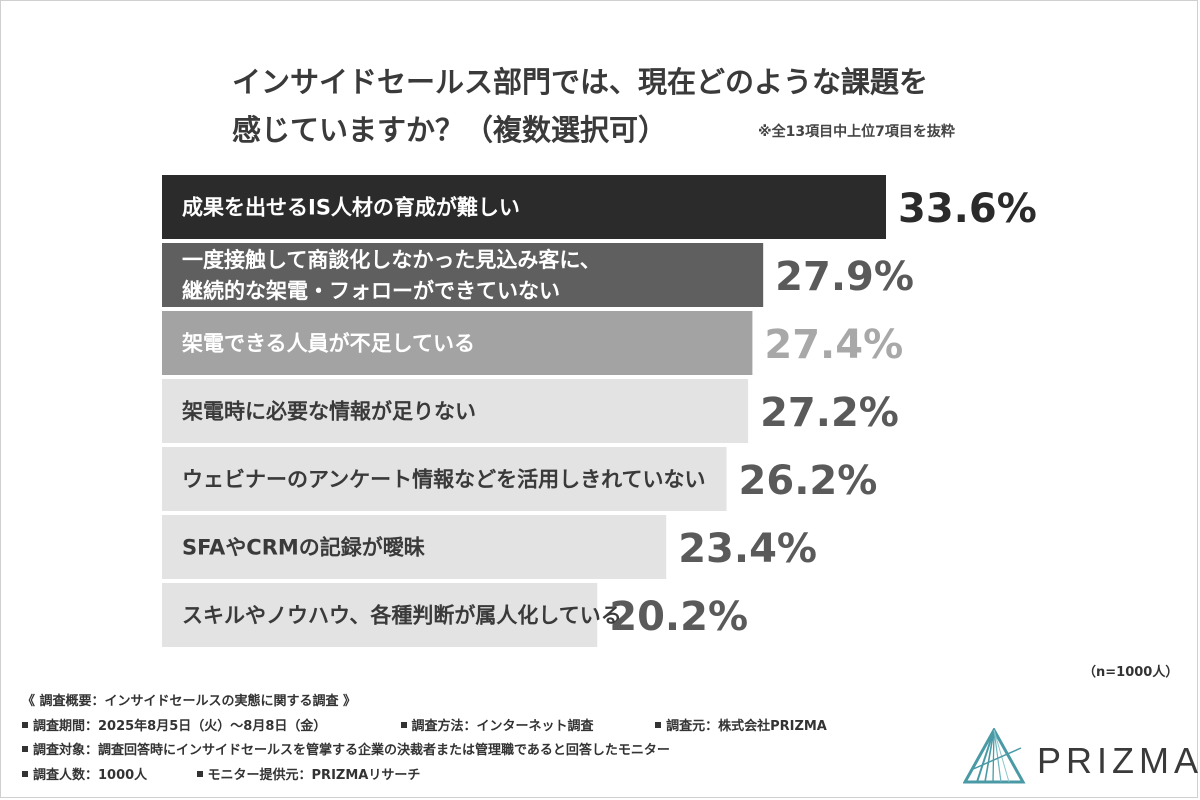 The width and height of the screenshot is (1200, 800). Describe the element at coordinates (1118, 760) in the screenshot. I see `prizma-logo-text: PRIZMA` at that location.